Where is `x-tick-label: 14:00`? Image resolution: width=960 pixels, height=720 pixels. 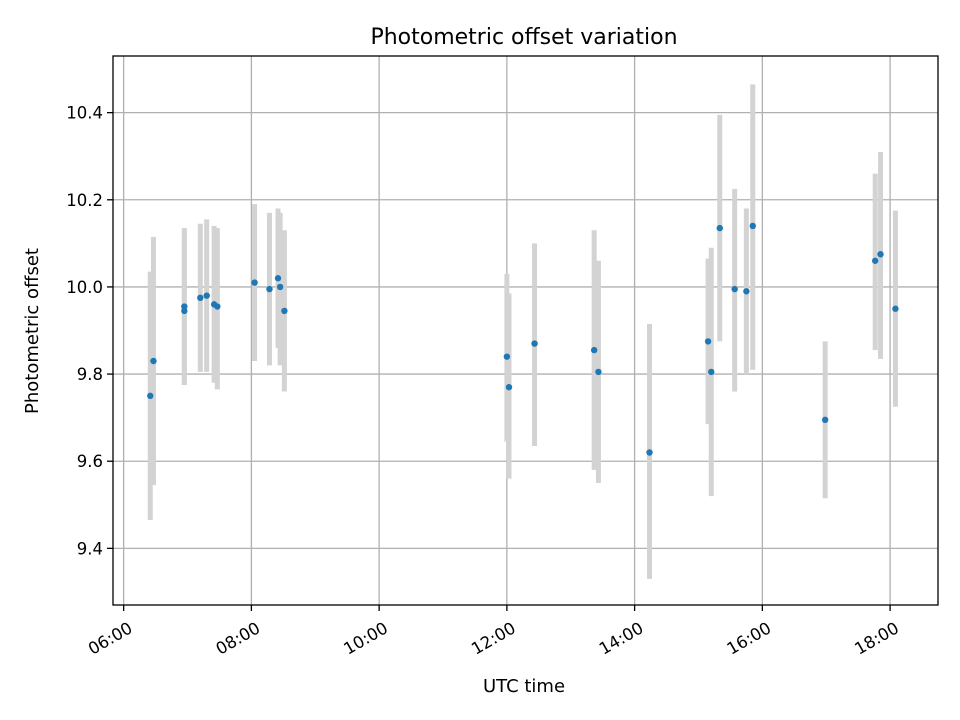
x-tick-label: 14:00 is located at coordinates (621, 638).